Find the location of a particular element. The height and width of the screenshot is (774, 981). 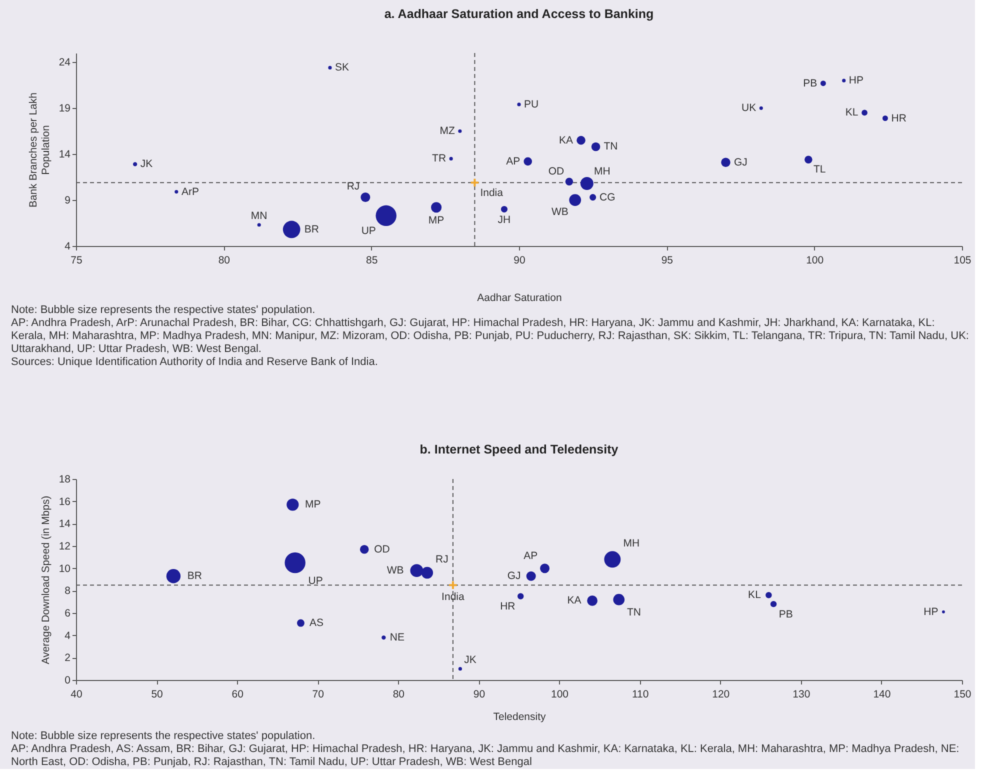

series-label: MZ is located at coordinates (448, 131).